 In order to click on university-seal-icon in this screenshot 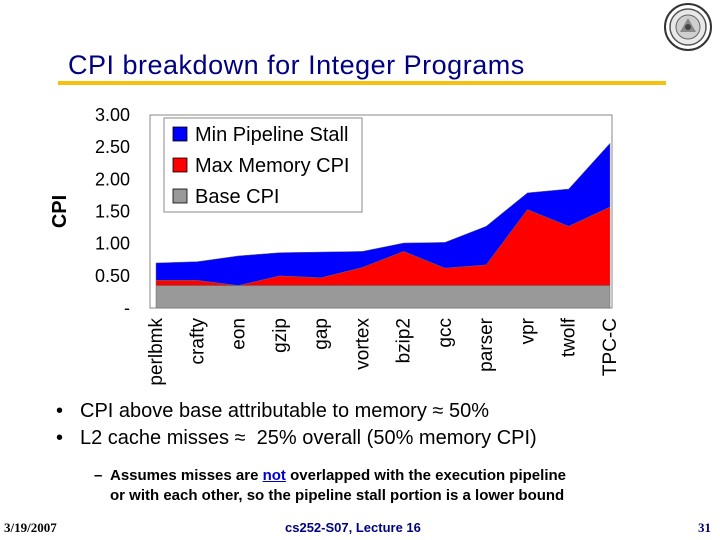, I will do `click(688, 27)`.